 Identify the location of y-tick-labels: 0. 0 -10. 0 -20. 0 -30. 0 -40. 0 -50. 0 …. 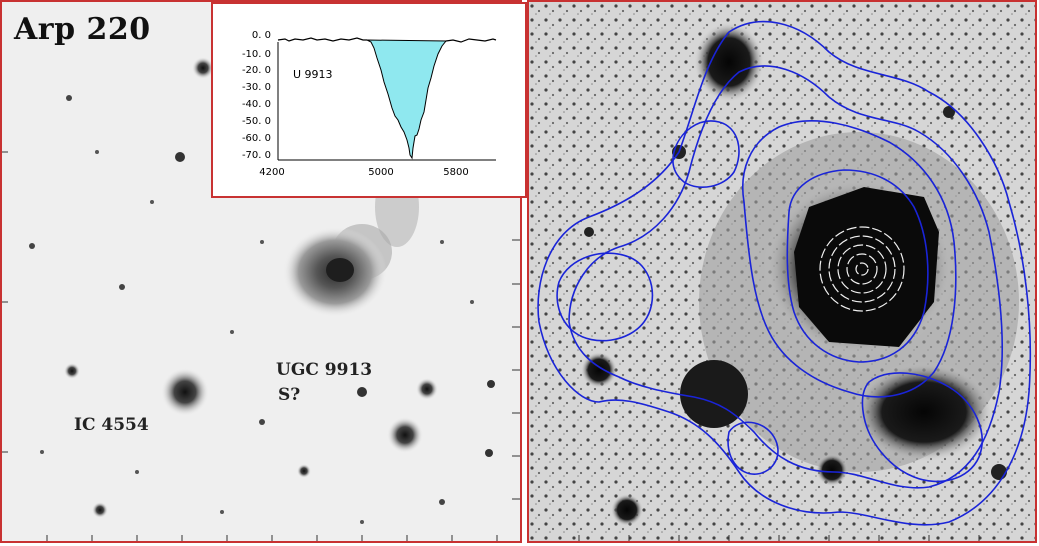
(256, 95).